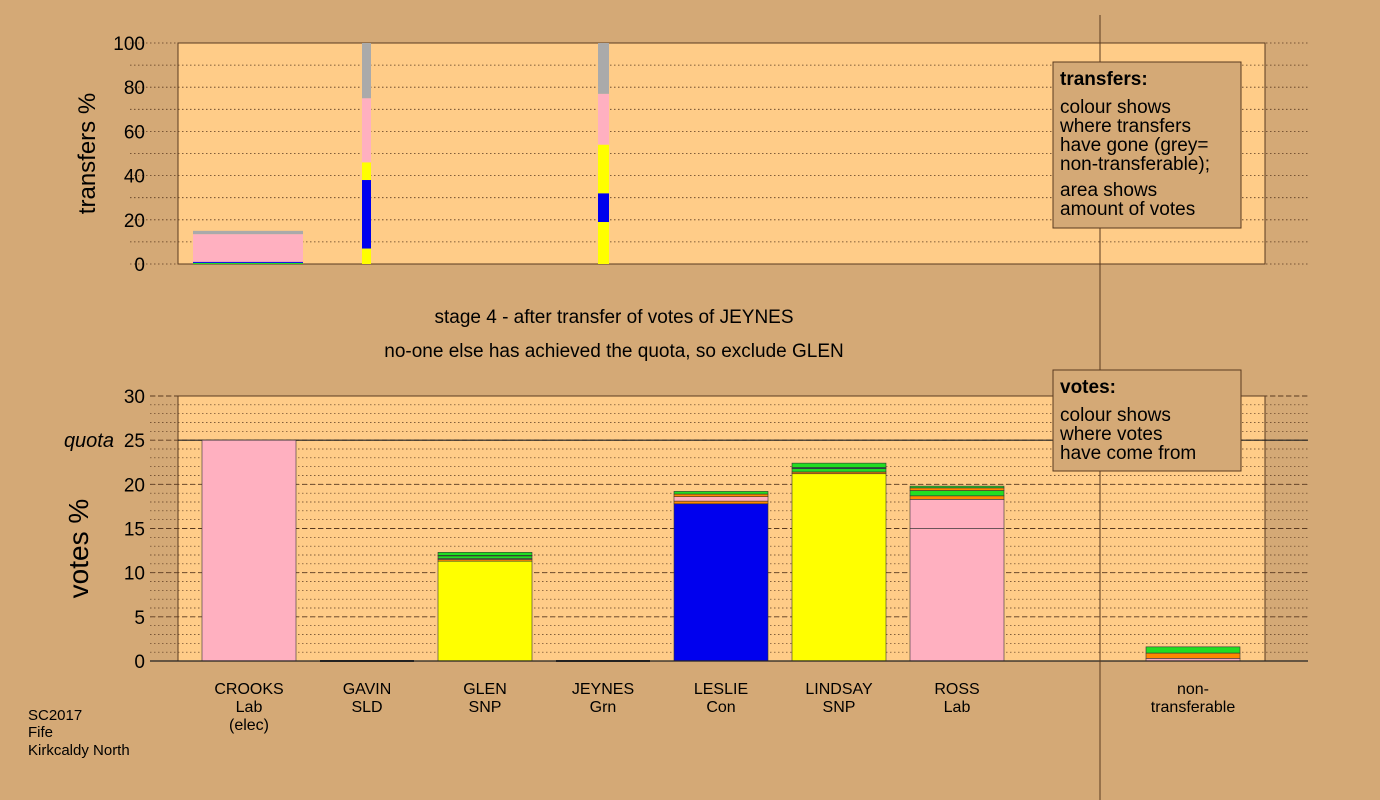 This screenshot has width=1380, height=800. I want to click on transfers-y-tick-label: 100, so click(129, 44).